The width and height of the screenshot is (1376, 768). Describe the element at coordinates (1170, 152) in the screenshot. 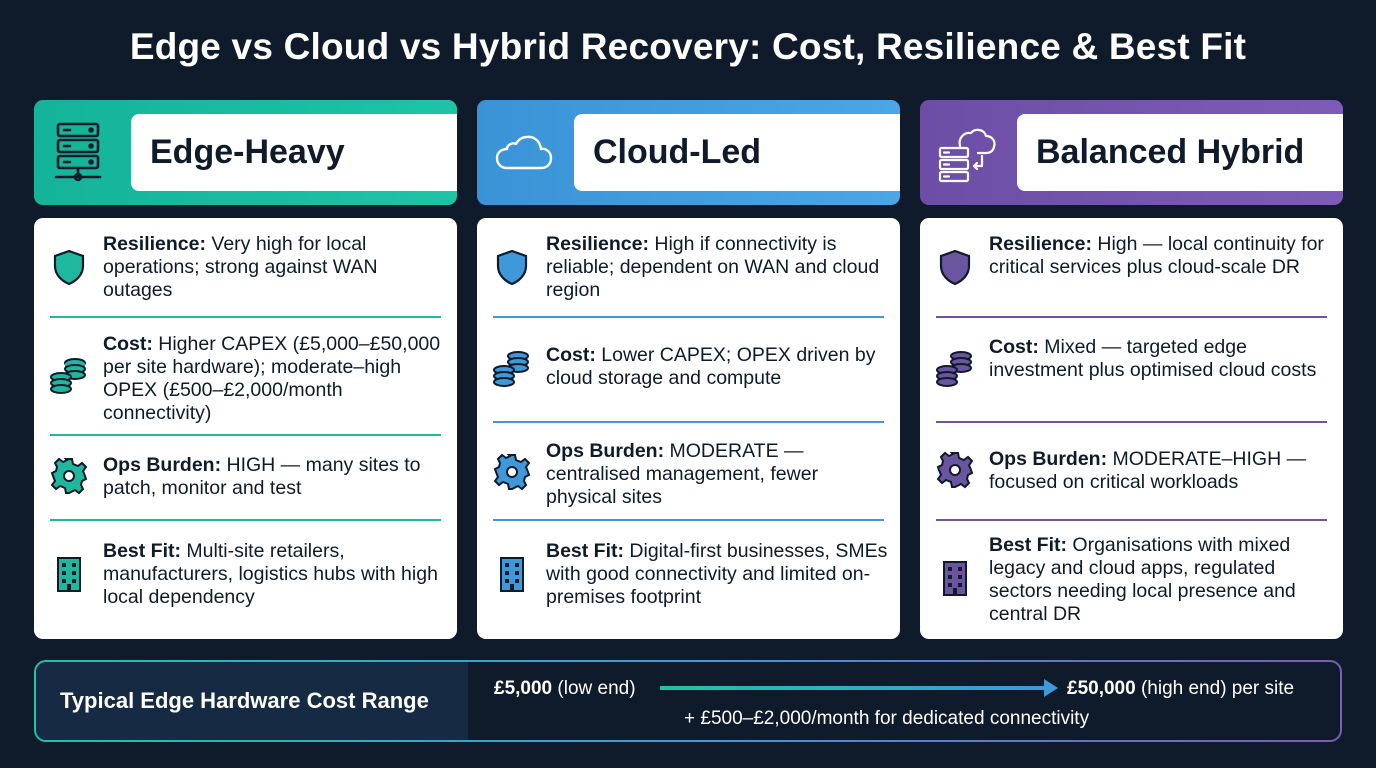

I see `column-title: Balanced Hybrid` at that location.